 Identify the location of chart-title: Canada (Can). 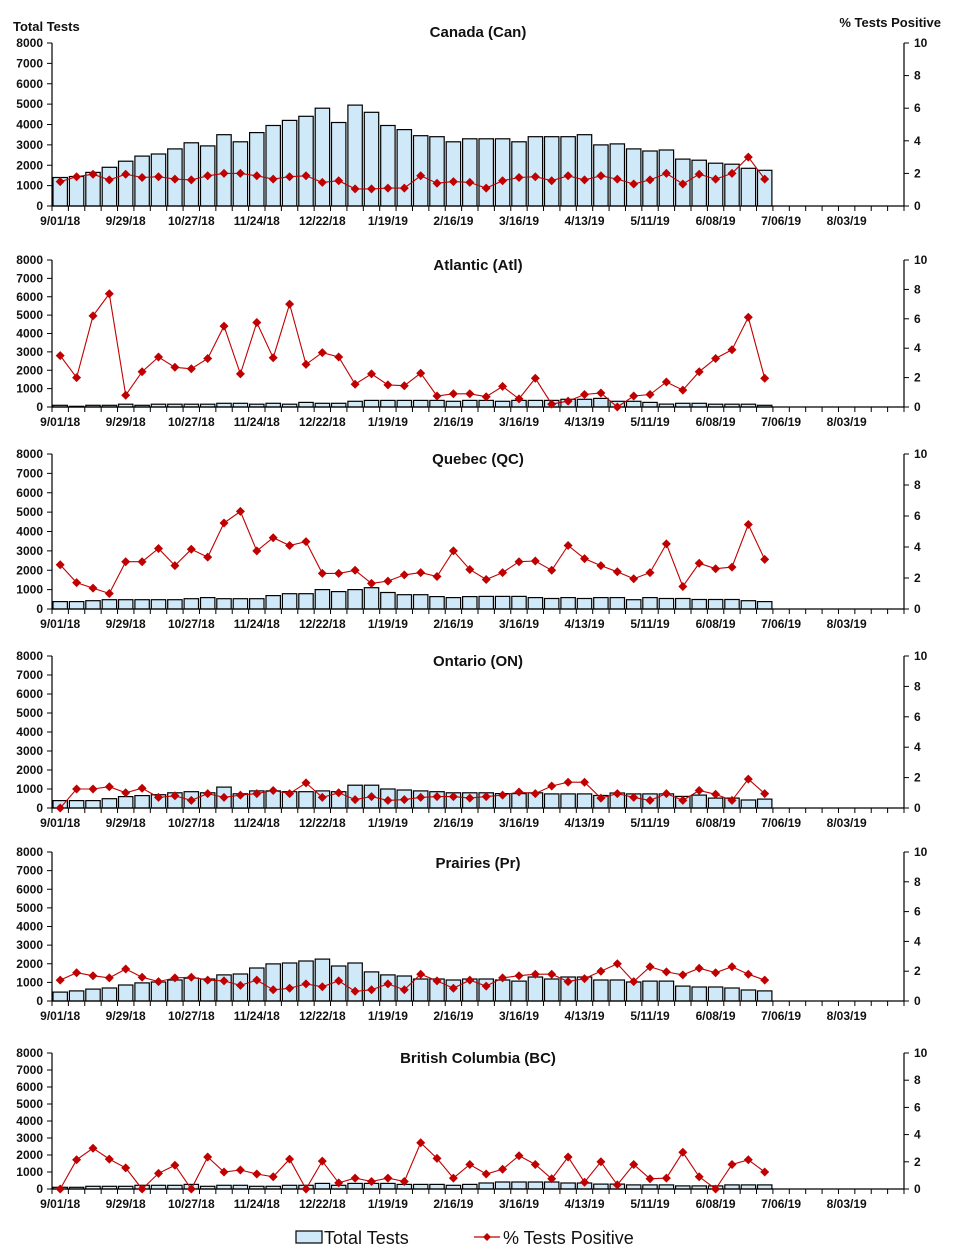
(478, 32).